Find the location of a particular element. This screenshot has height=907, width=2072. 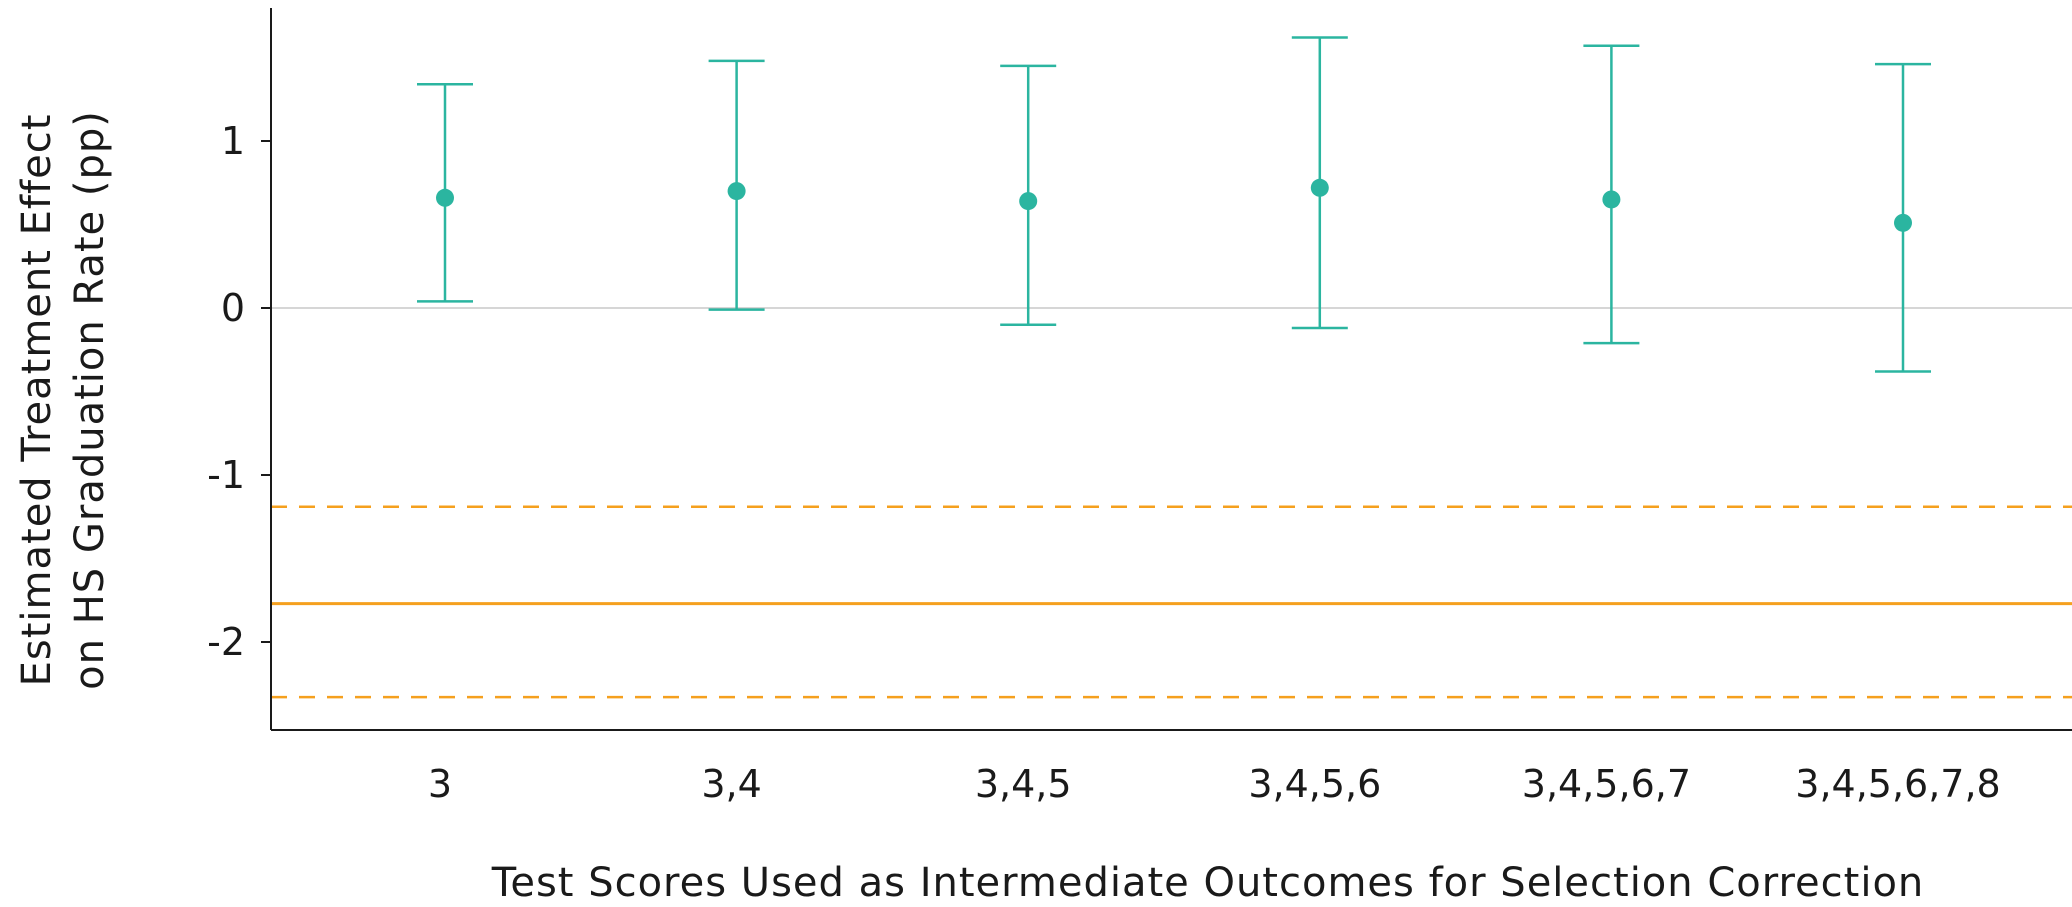

x-tick-label: 3,4,5 is located at coordinates (1023, 784).